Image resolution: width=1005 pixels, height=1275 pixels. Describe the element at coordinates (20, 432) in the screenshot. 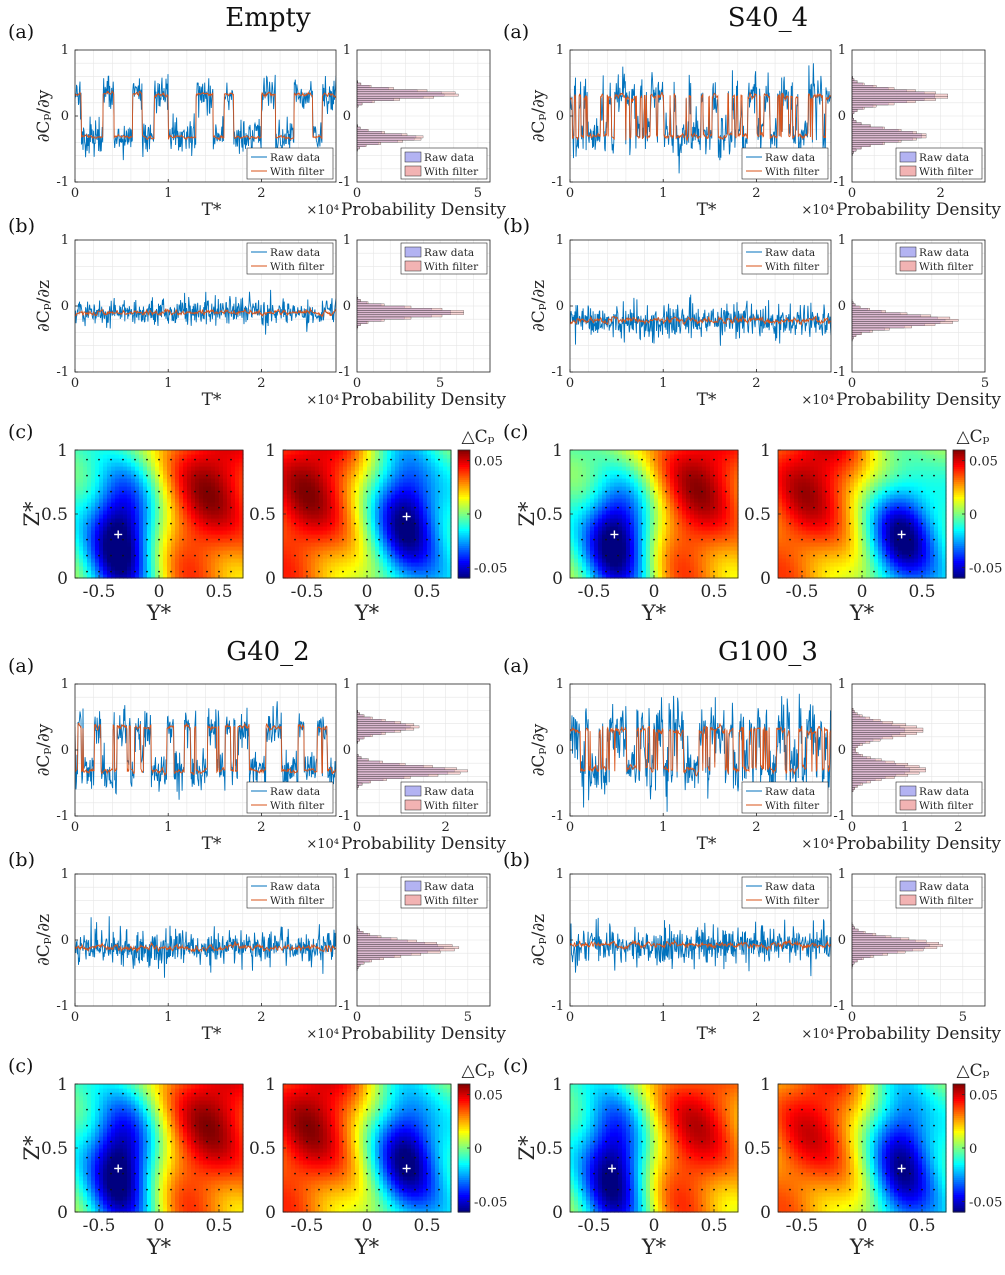

I see `panel-label-c: (c)` at that location.